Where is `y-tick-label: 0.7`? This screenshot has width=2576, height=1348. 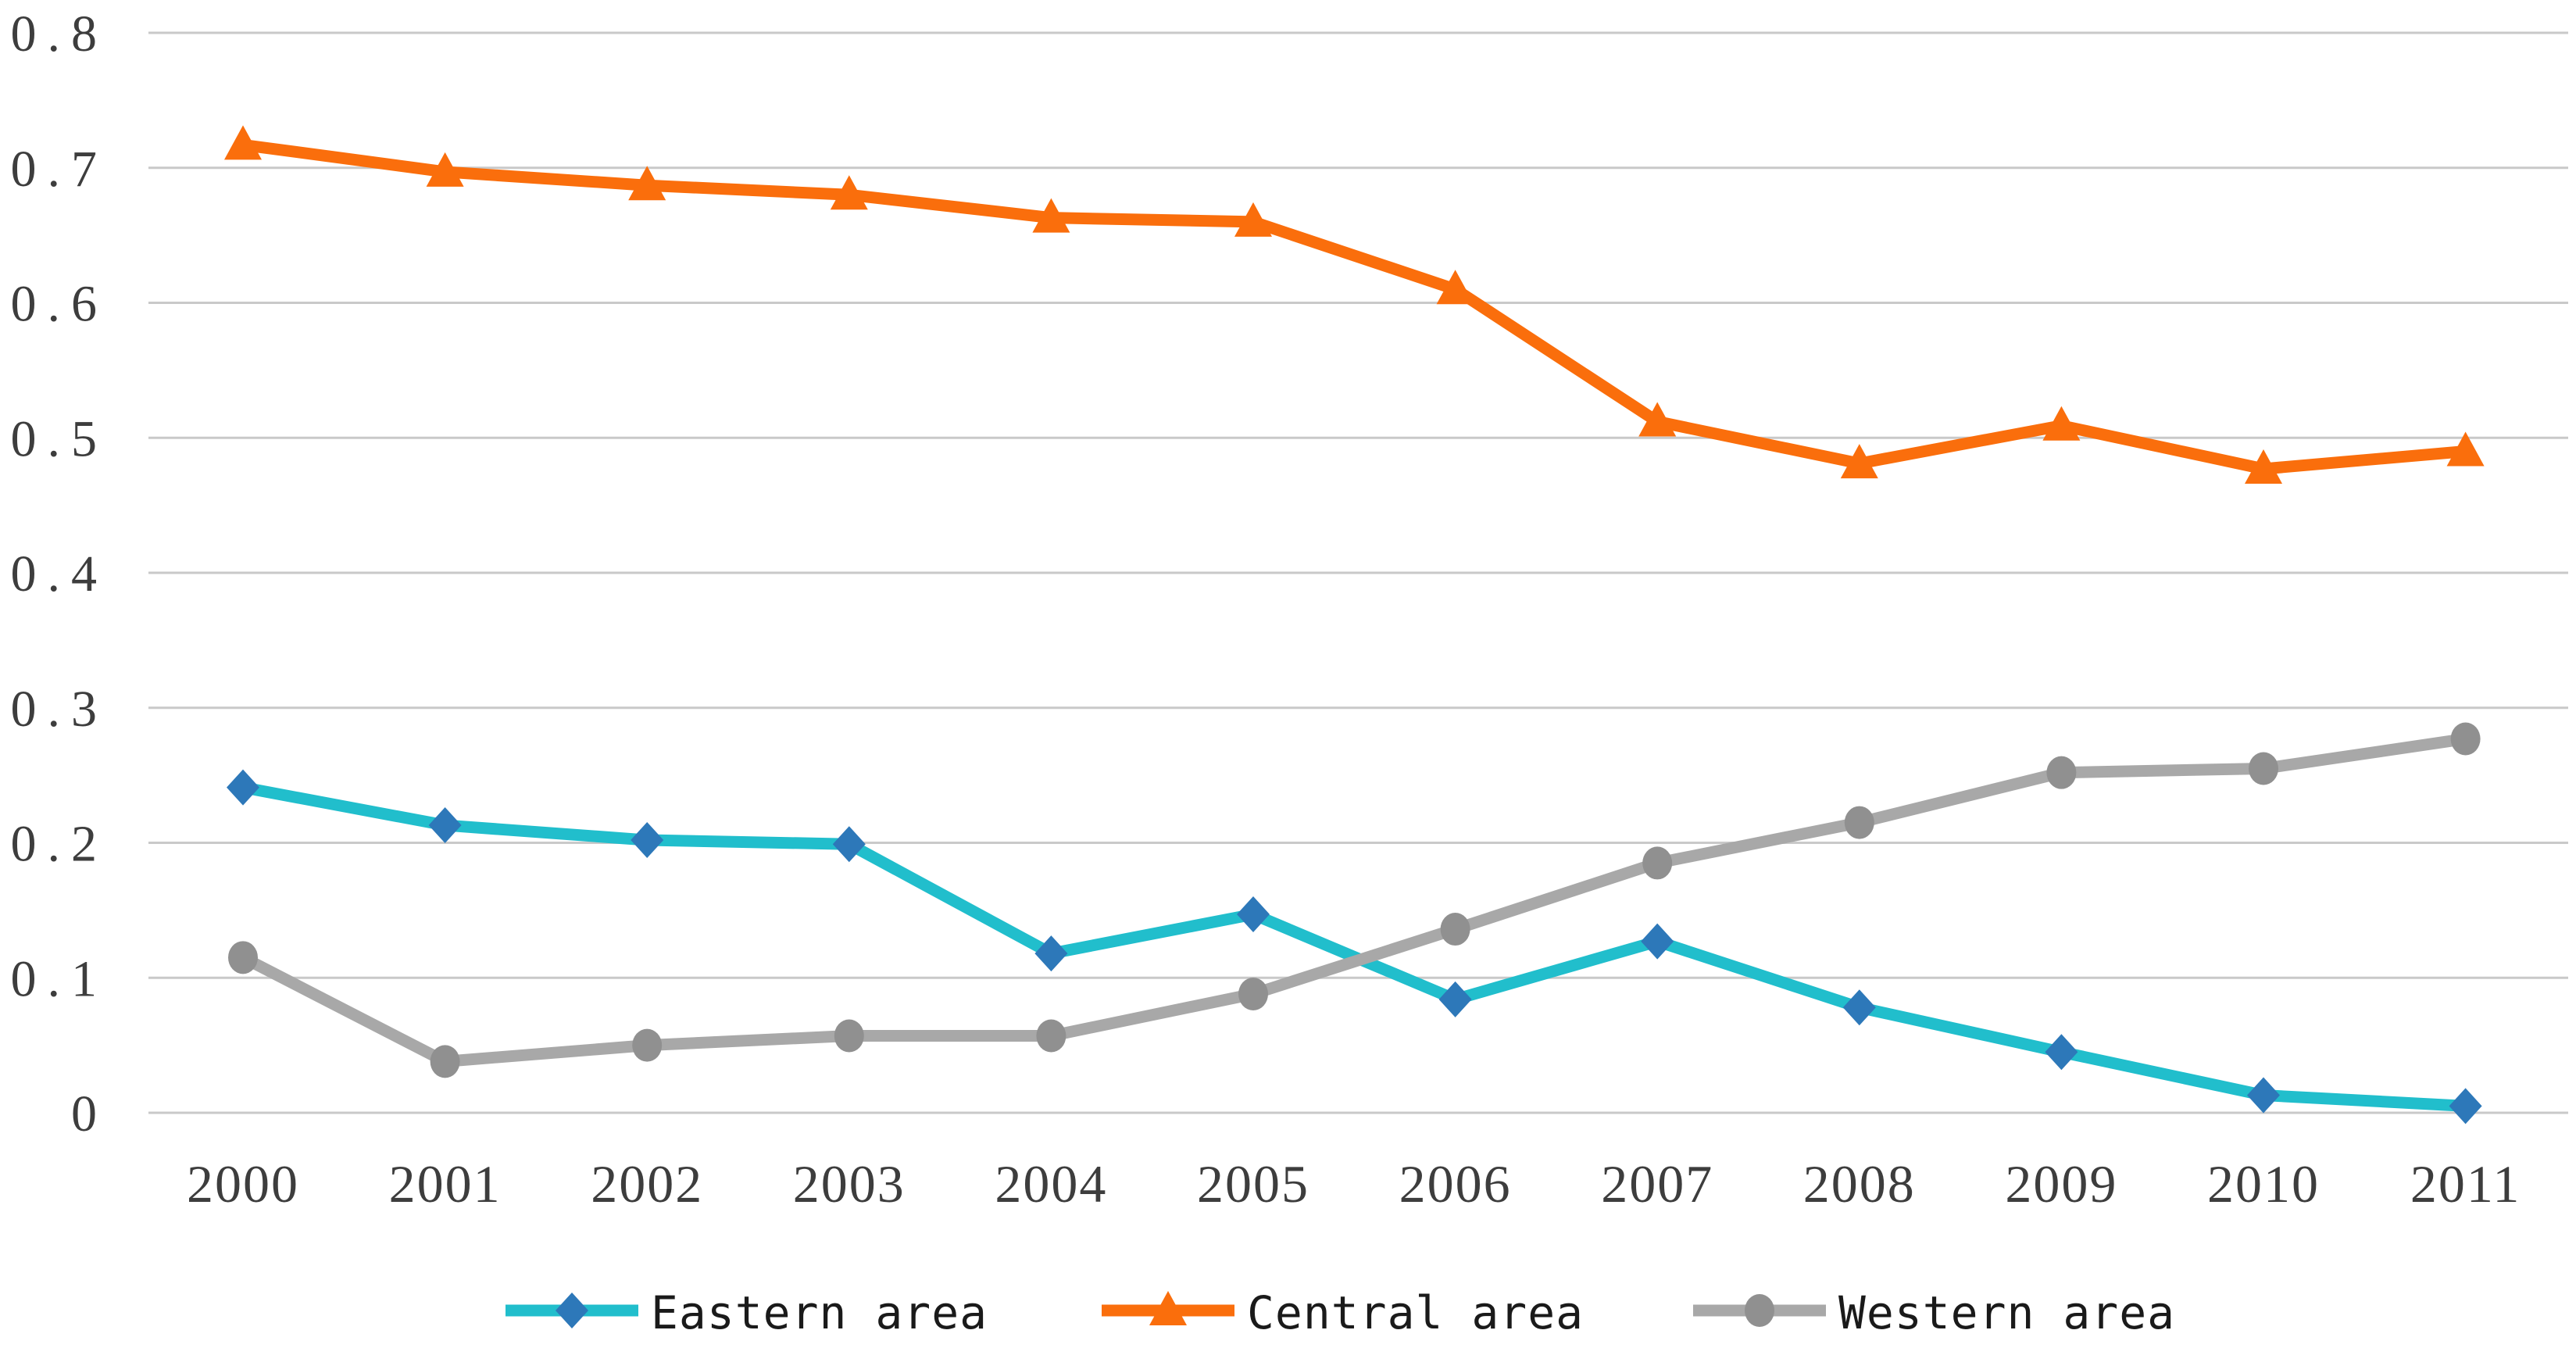 y-tick-label: 0.7 is located at coordinates (60, 169).